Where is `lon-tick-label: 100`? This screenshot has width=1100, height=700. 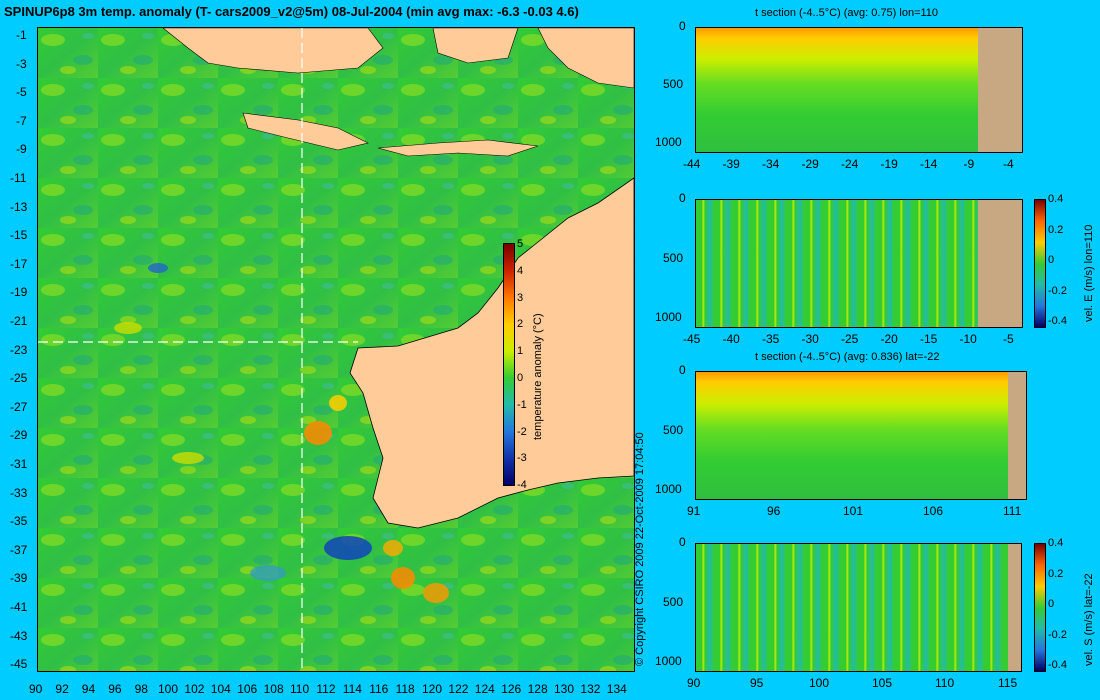 lon-tick-label: 100 is located at coordinates (168, 689).